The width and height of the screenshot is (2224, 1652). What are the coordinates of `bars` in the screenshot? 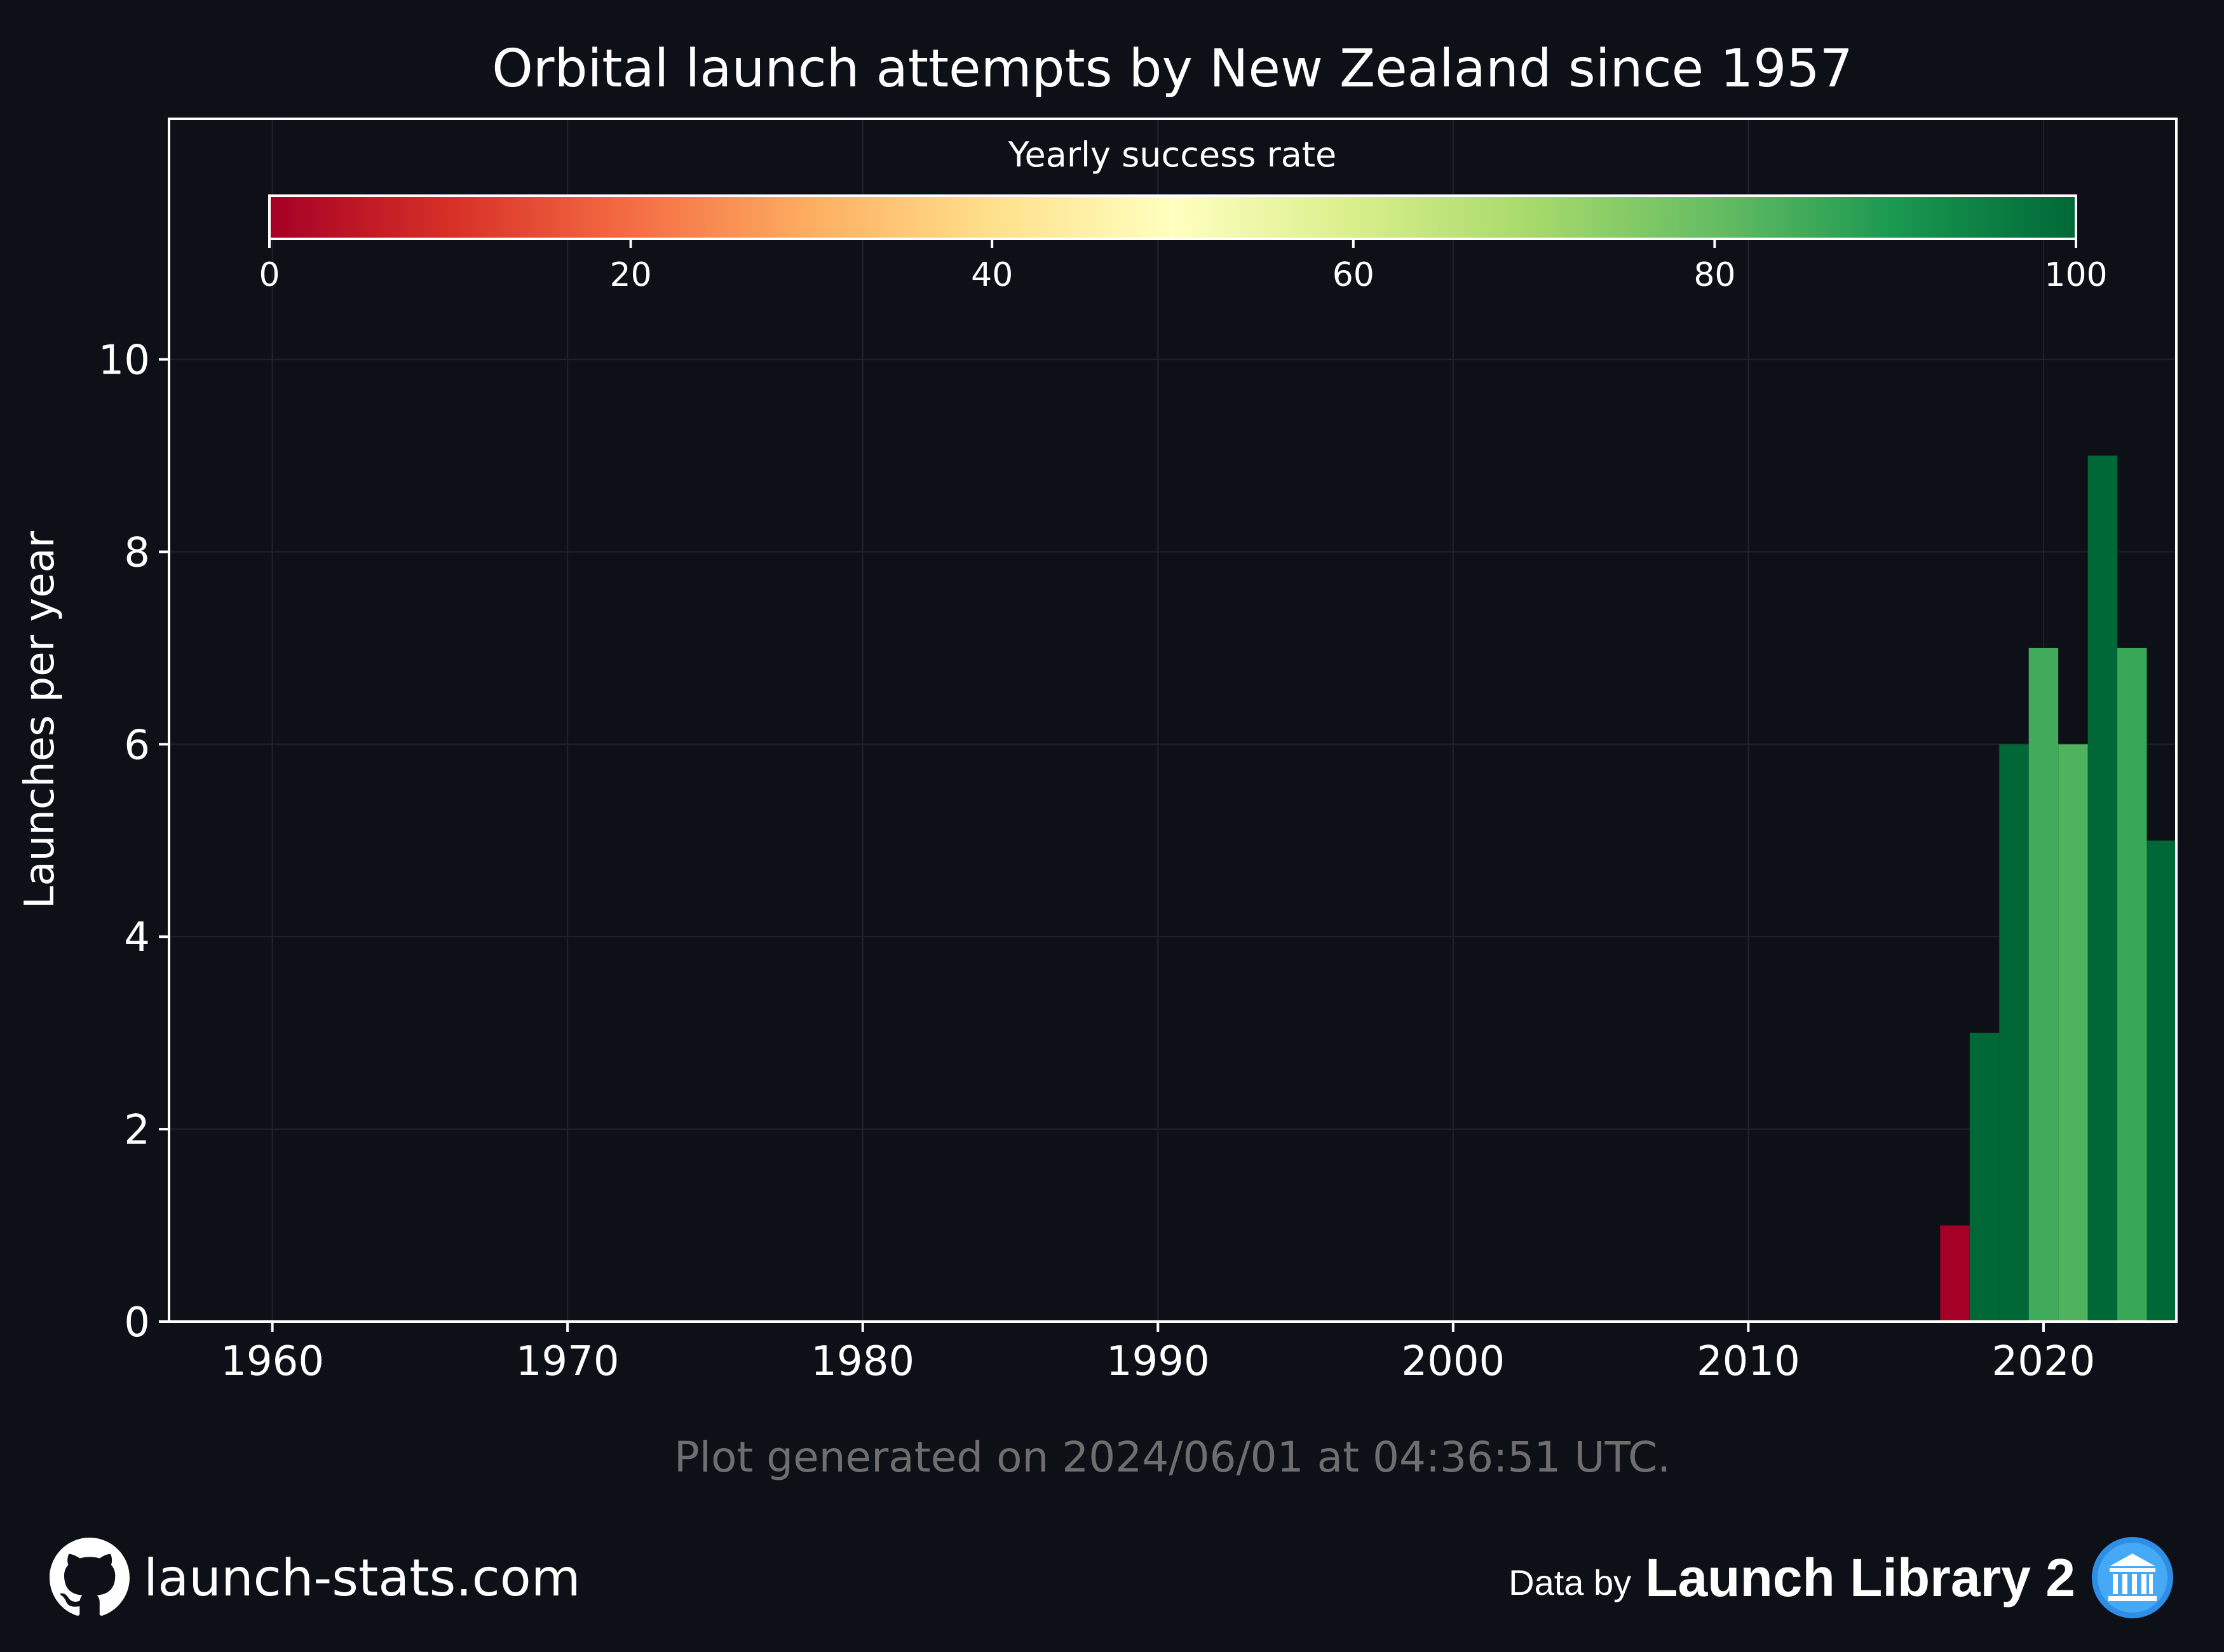 It's located at (2058, 889).